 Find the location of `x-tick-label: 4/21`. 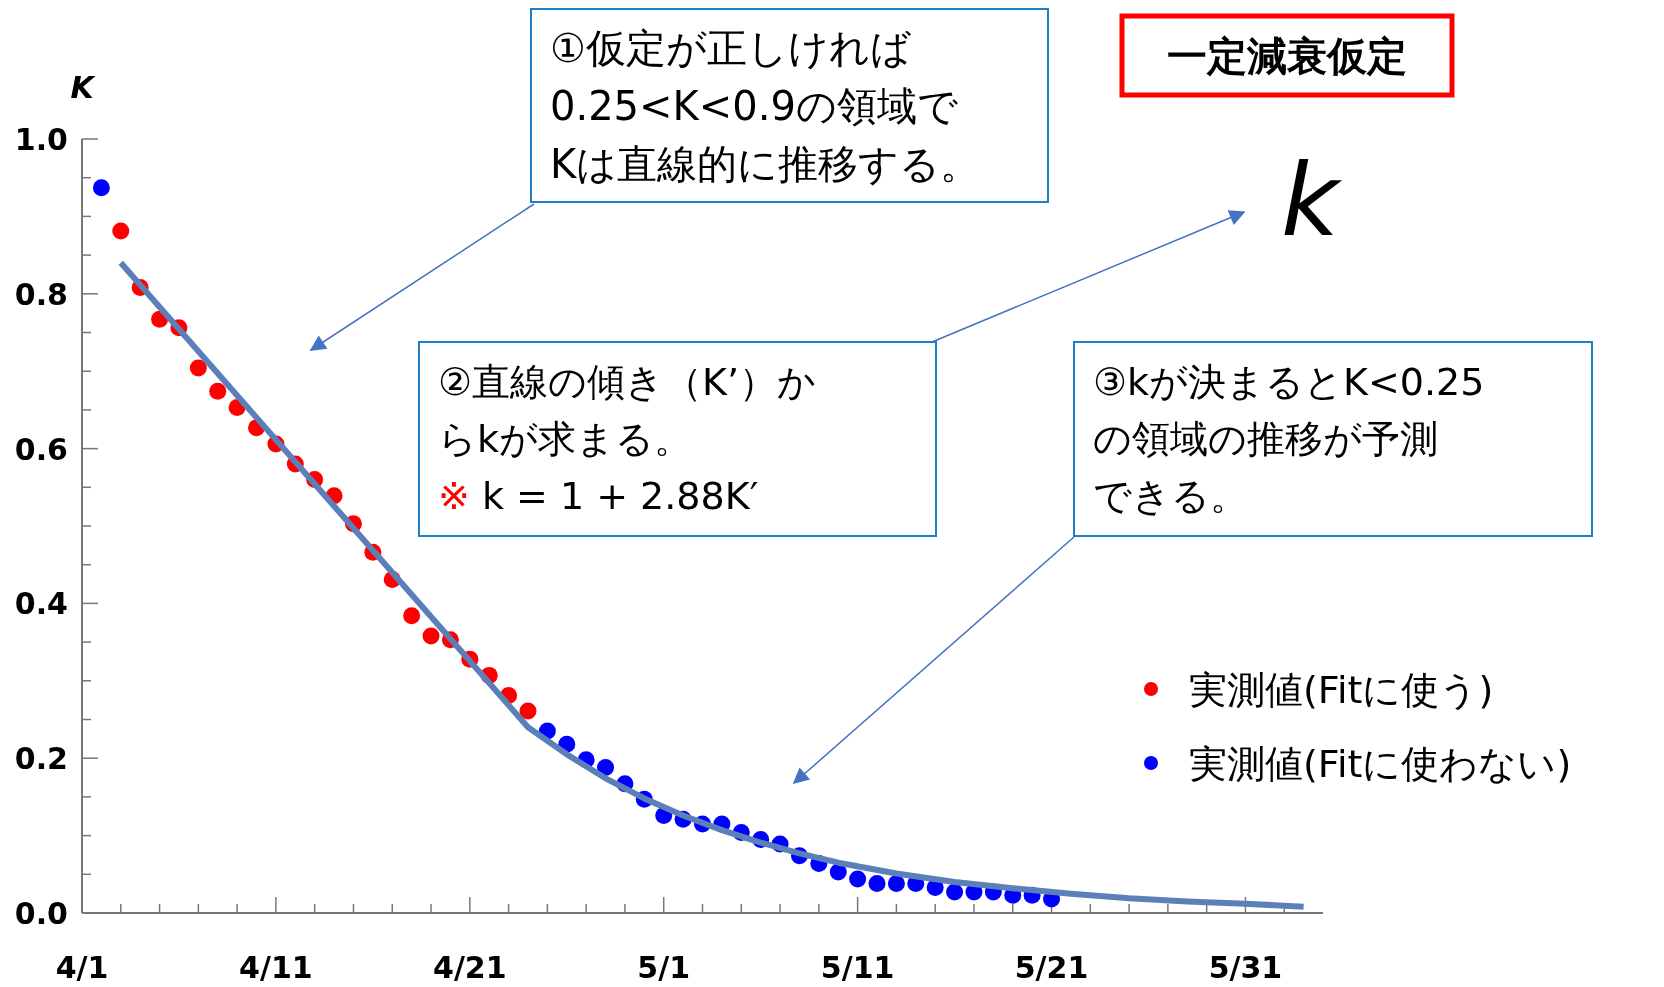

x-tick-label: 4/21 is located at coordinates (470, 967).